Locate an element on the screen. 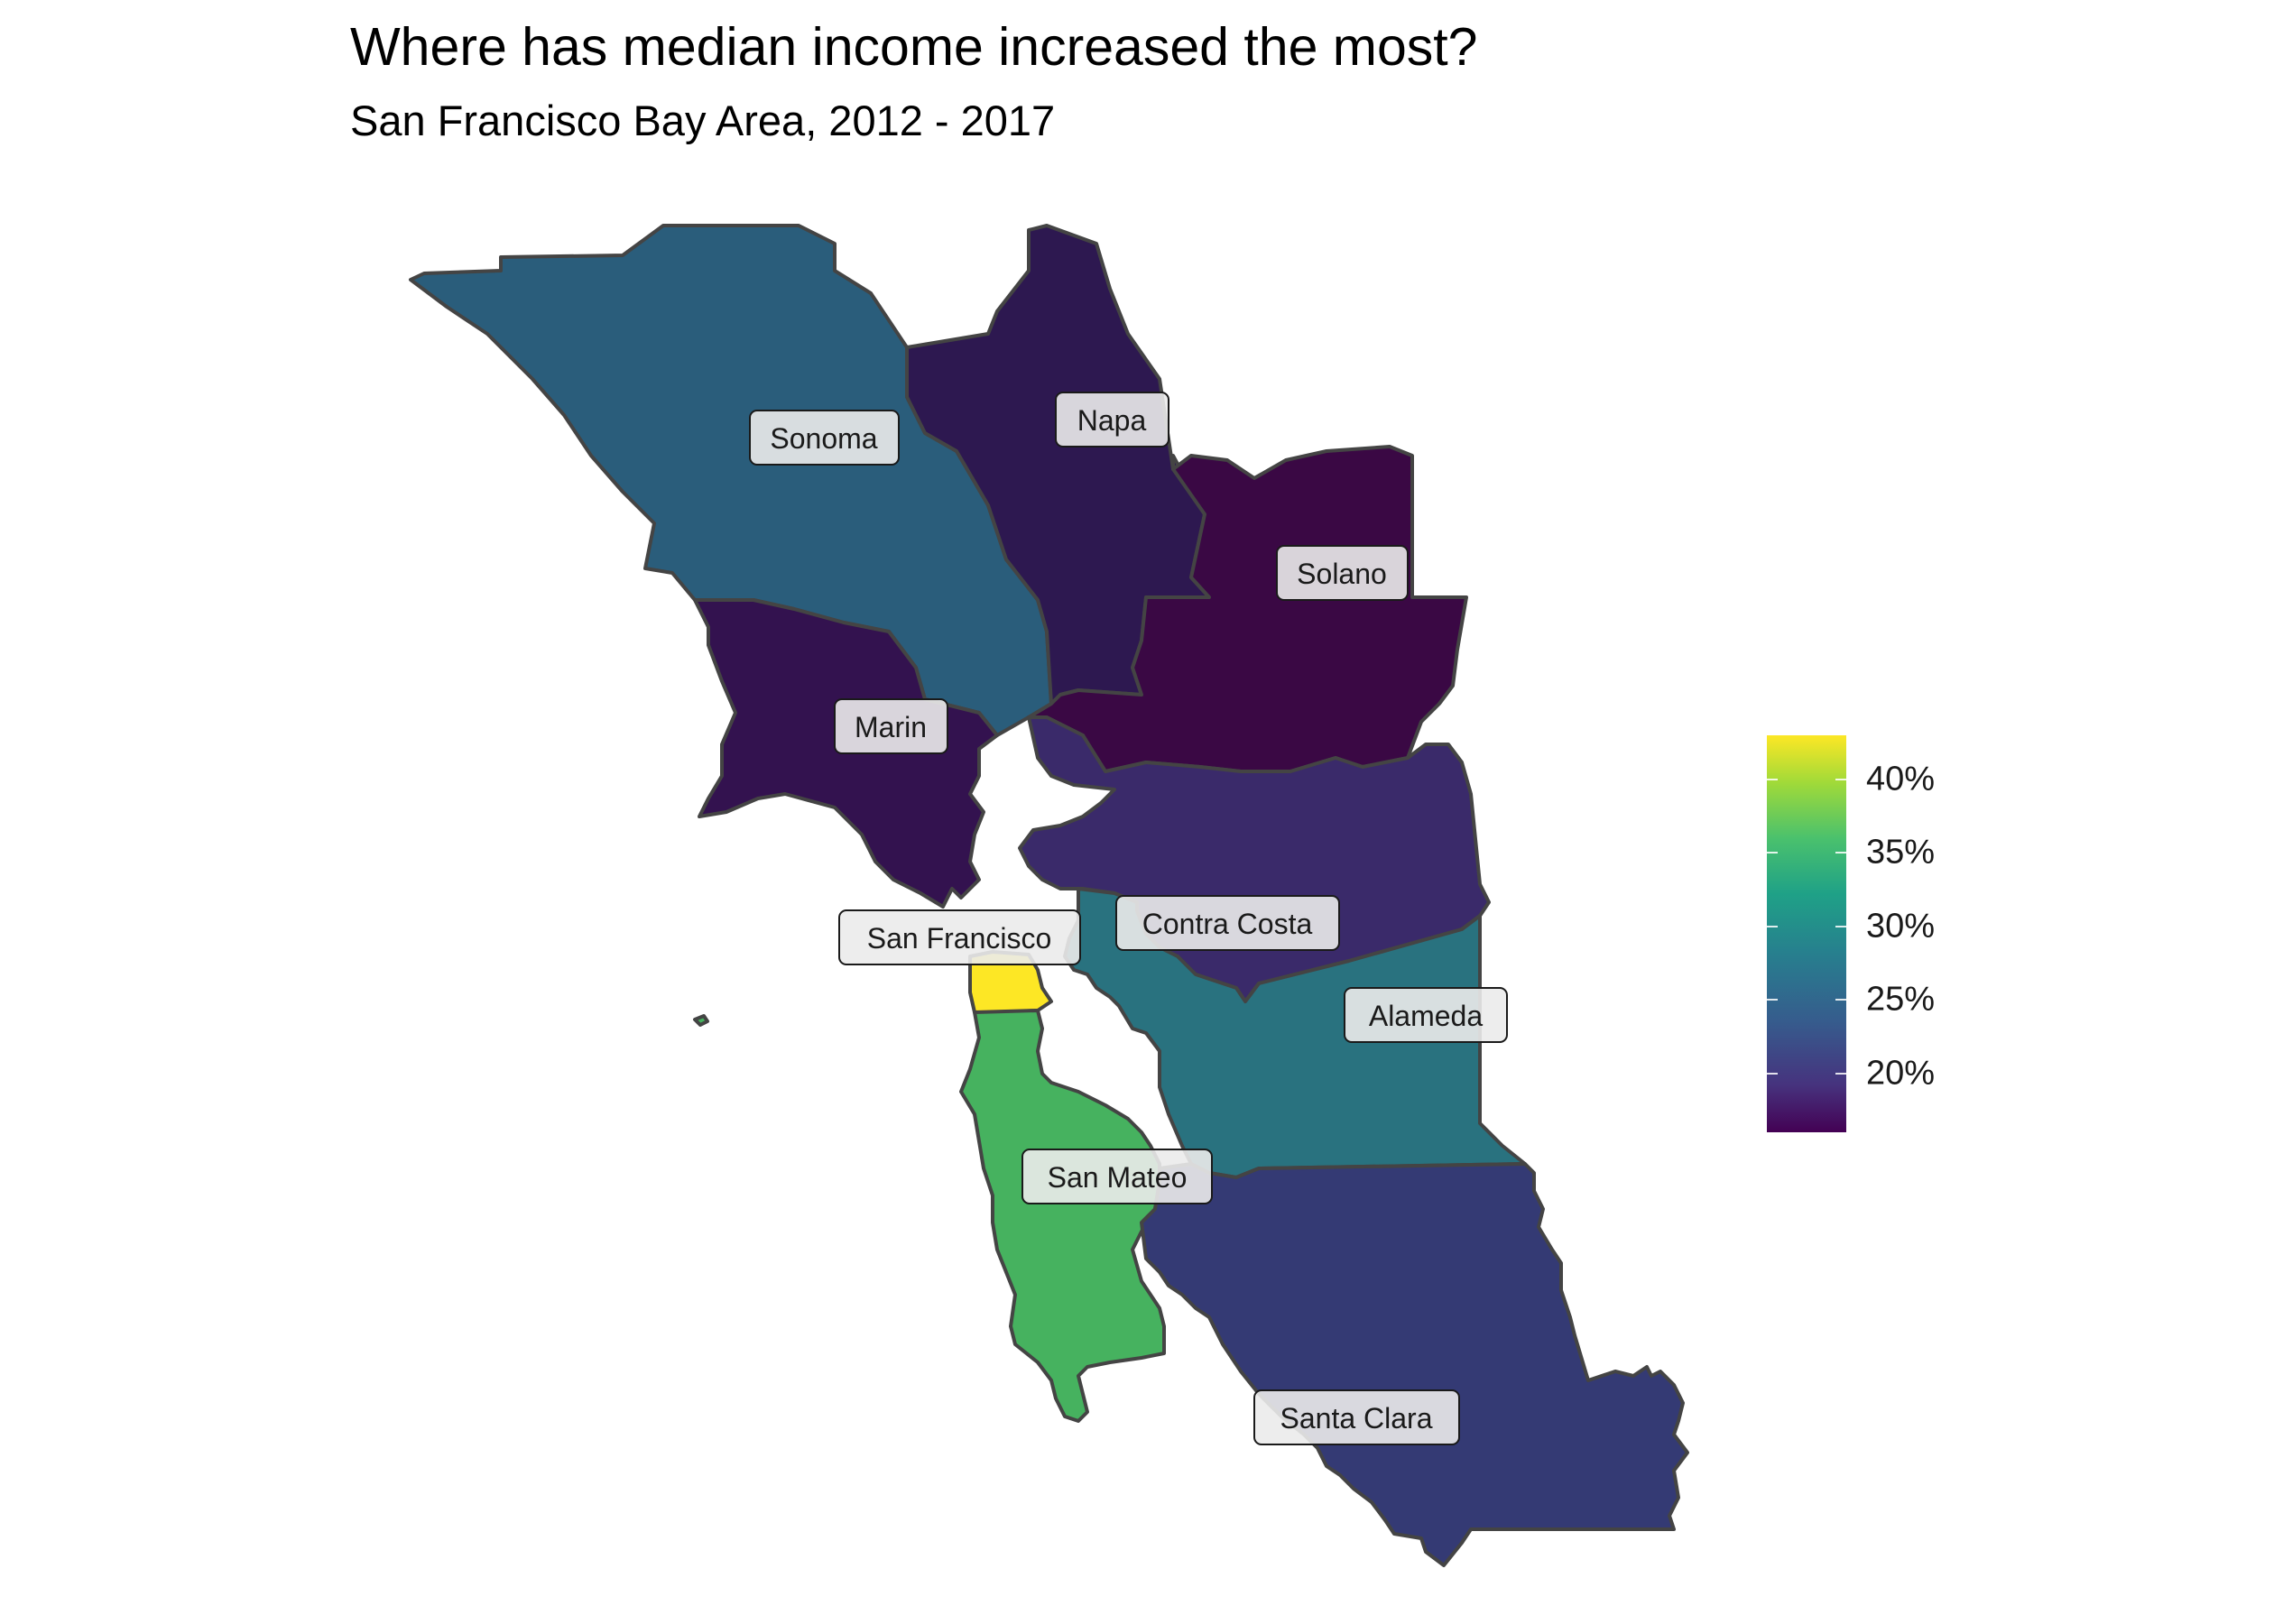  label-marin: Marin is located at coordinates (891, 726).